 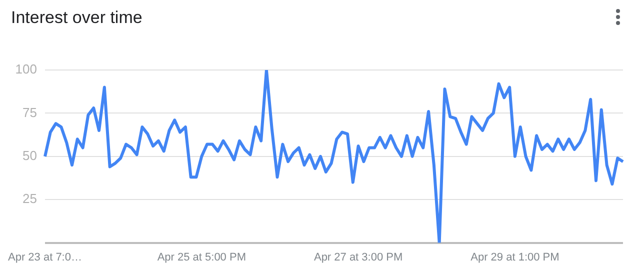 I want to click on y-tick-label: 100, so click(x=26, y=69).